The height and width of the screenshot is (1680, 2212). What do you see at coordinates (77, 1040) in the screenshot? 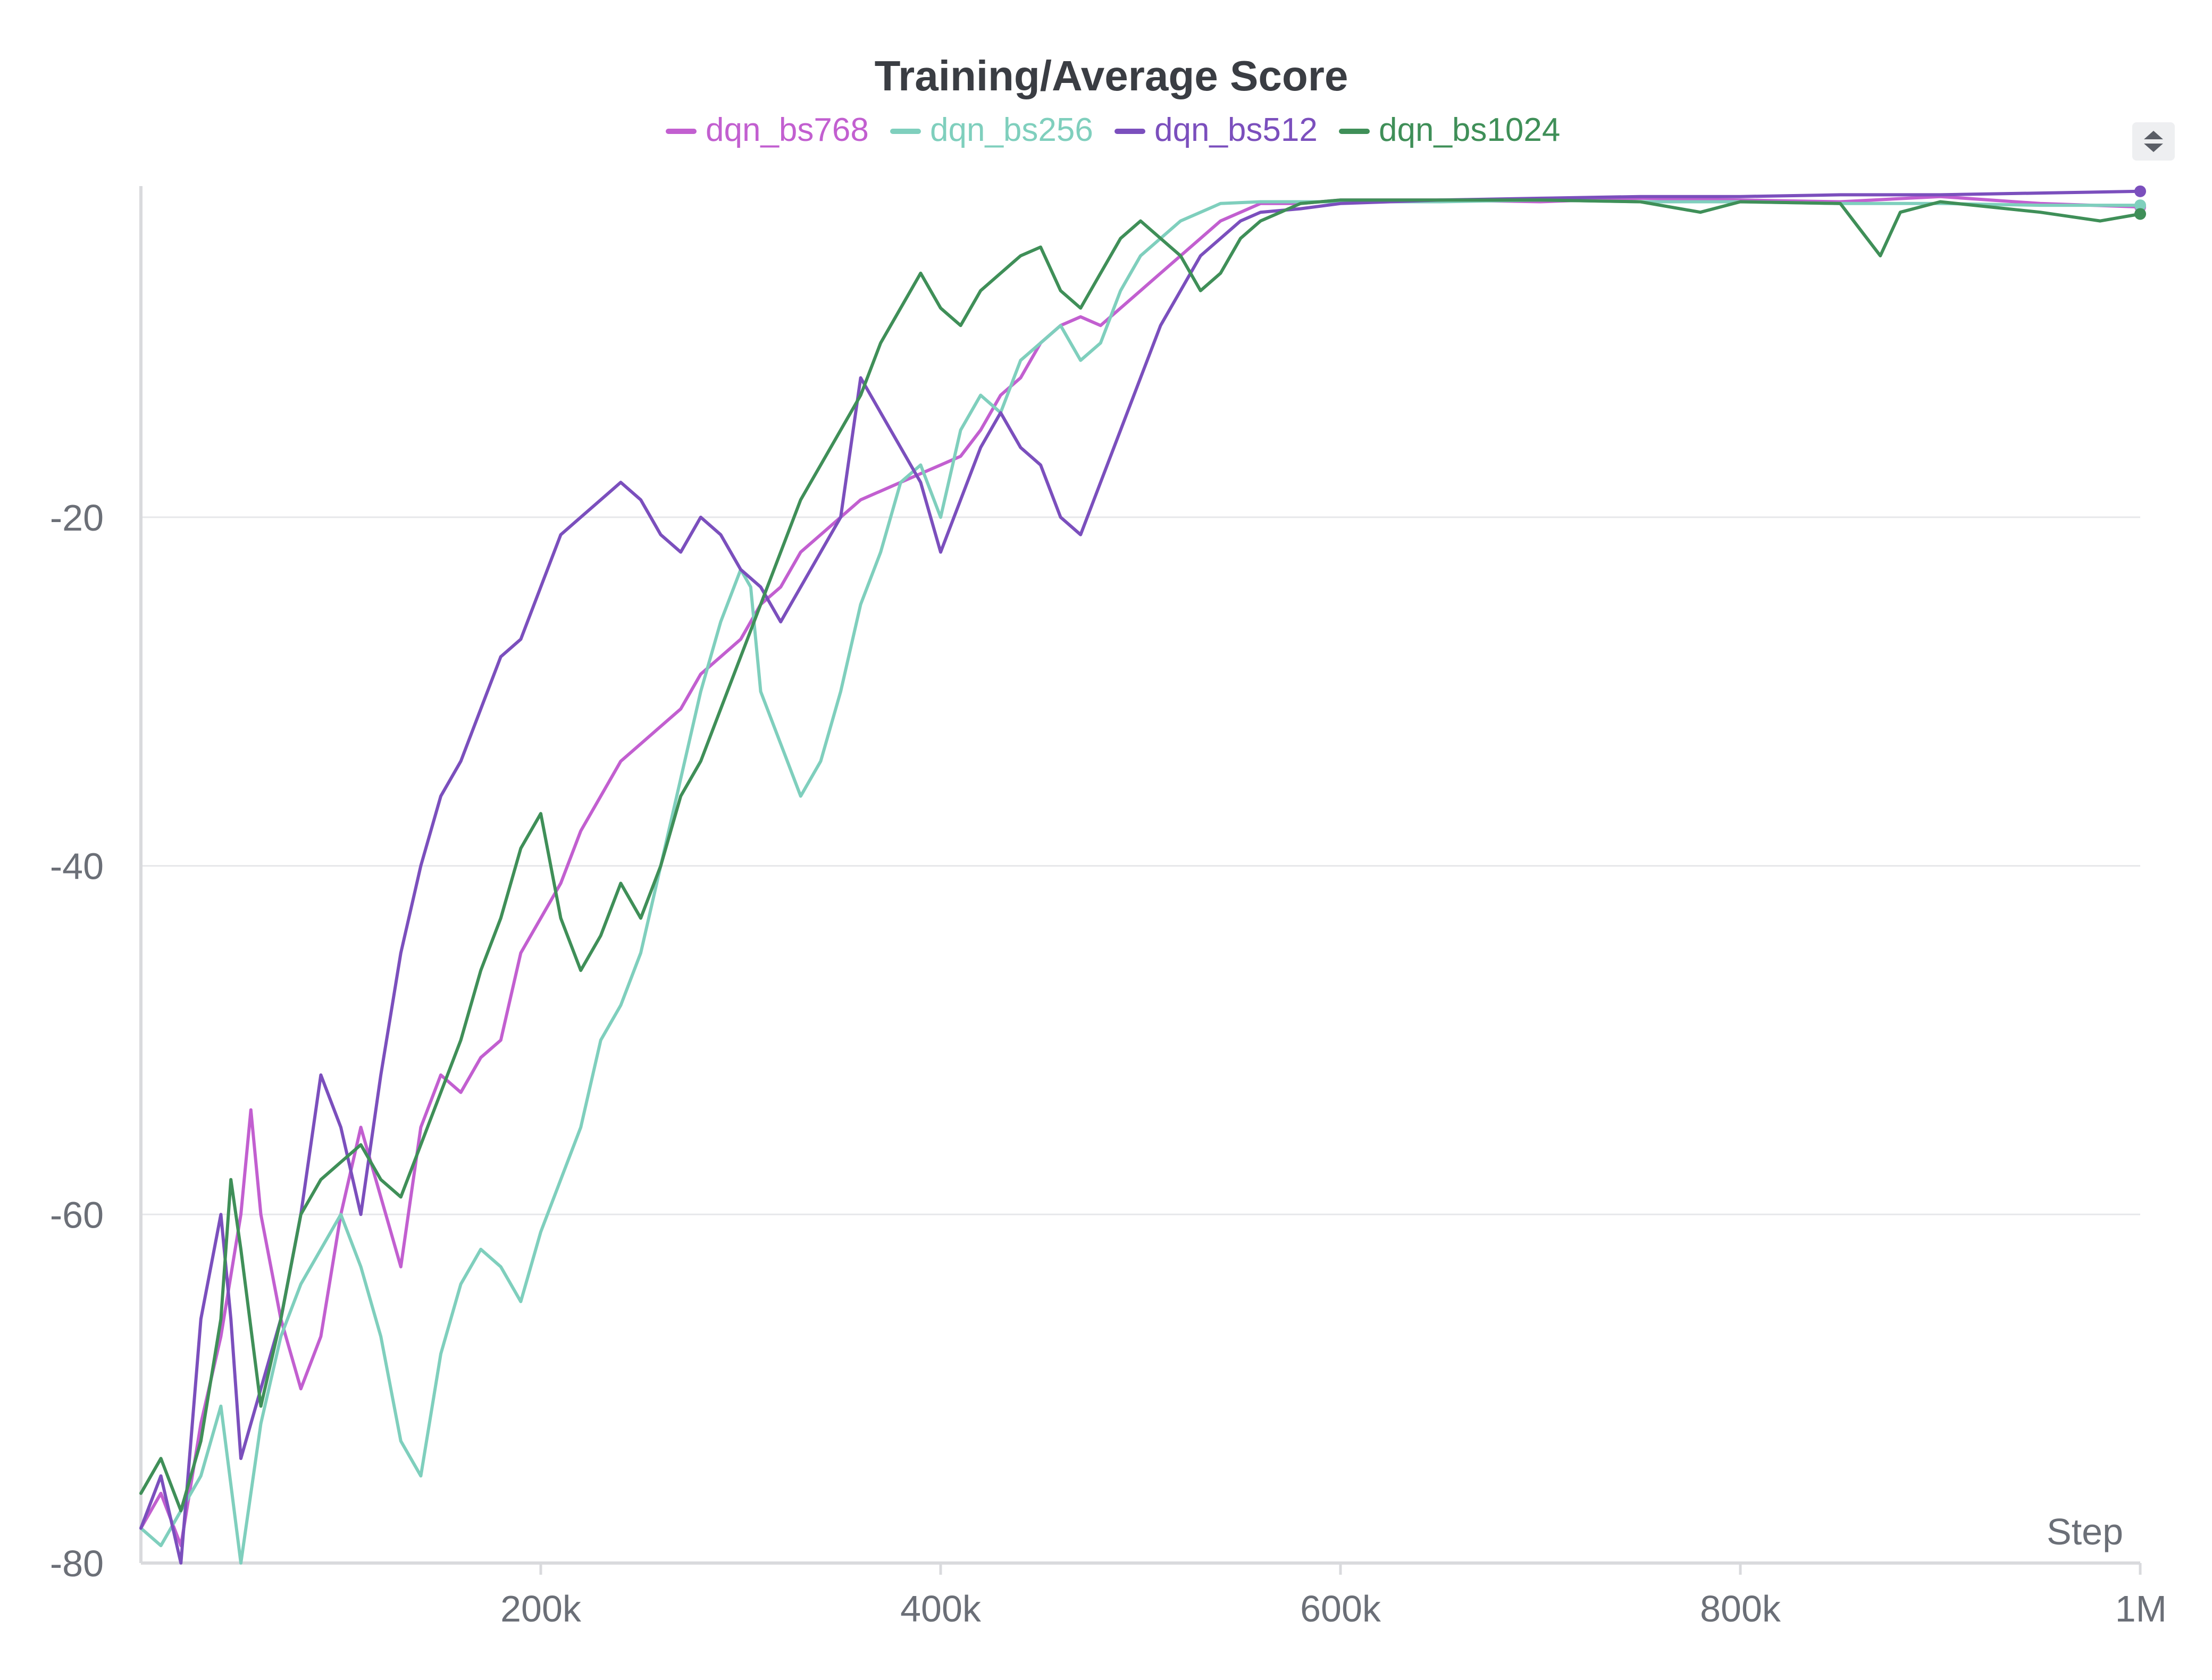
I see `y-axis-ticks: -80 -60 -40 -20` at bounding box center [77, 1040].